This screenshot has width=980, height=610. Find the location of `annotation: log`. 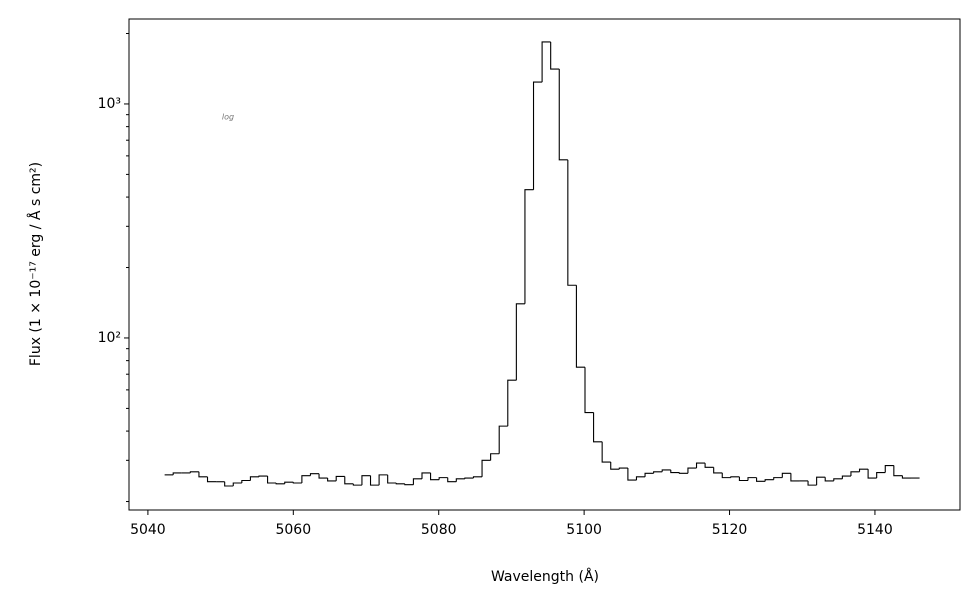

annotation: log is located at coordinates (228, 117).